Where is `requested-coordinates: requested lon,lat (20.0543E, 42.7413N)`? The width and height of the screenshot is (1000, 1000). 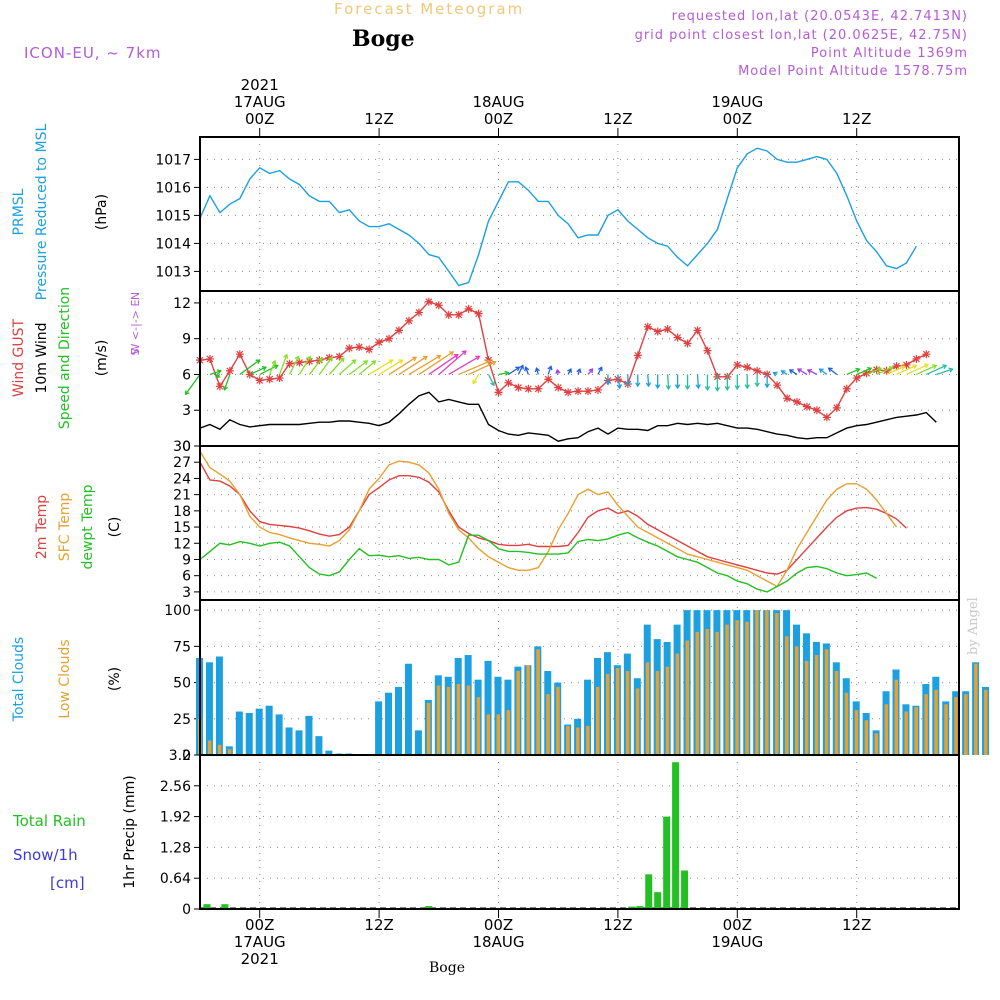 requested-coordinates: requested lon,lat (20.0543E, 42.7413N) is located at coordinates (819, 16).